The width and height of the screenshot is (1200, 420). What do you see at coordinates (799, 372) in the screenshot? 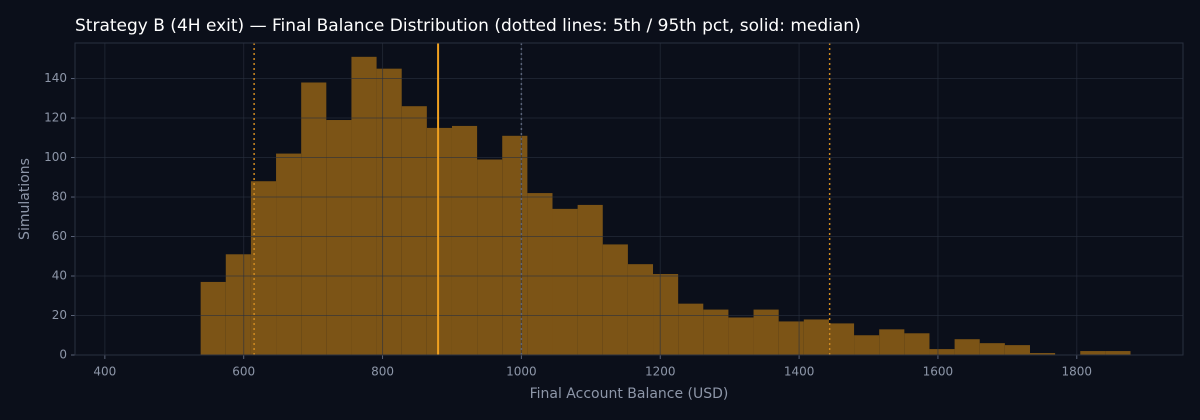
I see `x-tick-label: 1400` at bounding box center [799, 372].